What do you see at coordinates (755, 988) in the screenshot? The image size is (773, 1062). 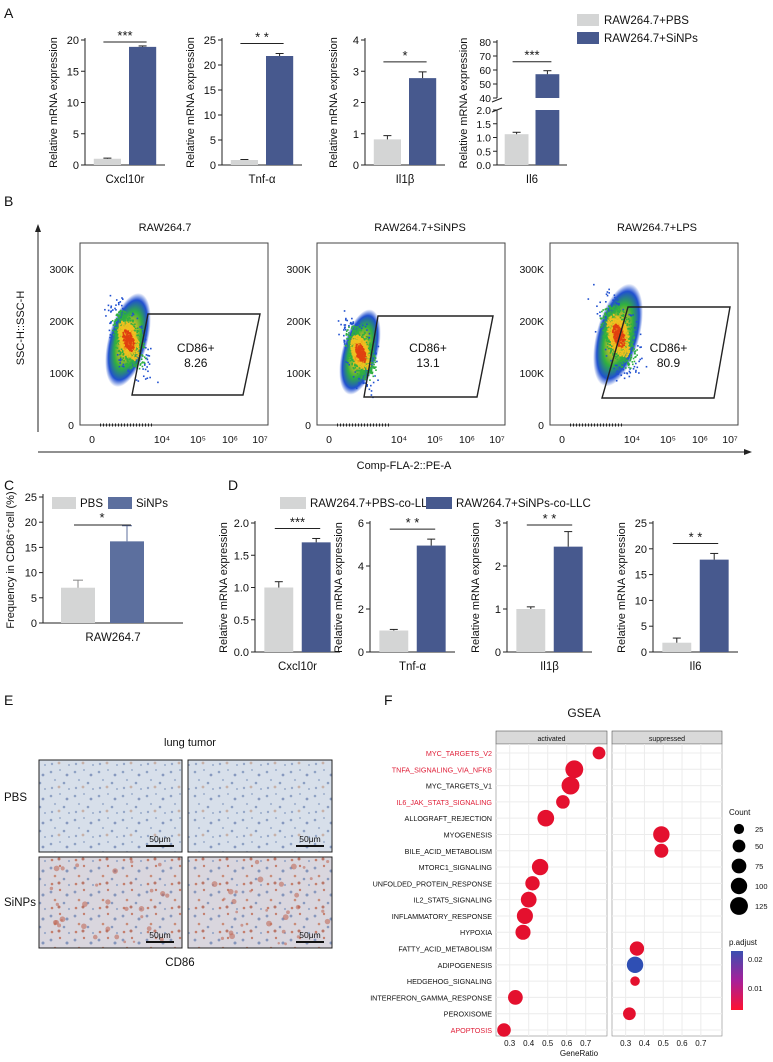 I see `legend-color-tick: 0.01` at bounding box center [755, 988].